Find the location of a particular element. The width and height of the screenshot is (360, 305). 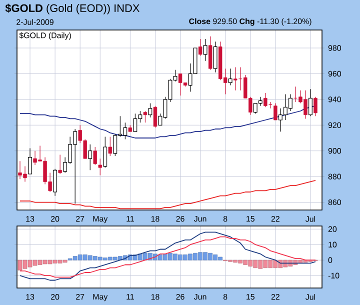

chart-title: $GOLD (Gold (EOD)) INDX is located at coordinates (72, 9).